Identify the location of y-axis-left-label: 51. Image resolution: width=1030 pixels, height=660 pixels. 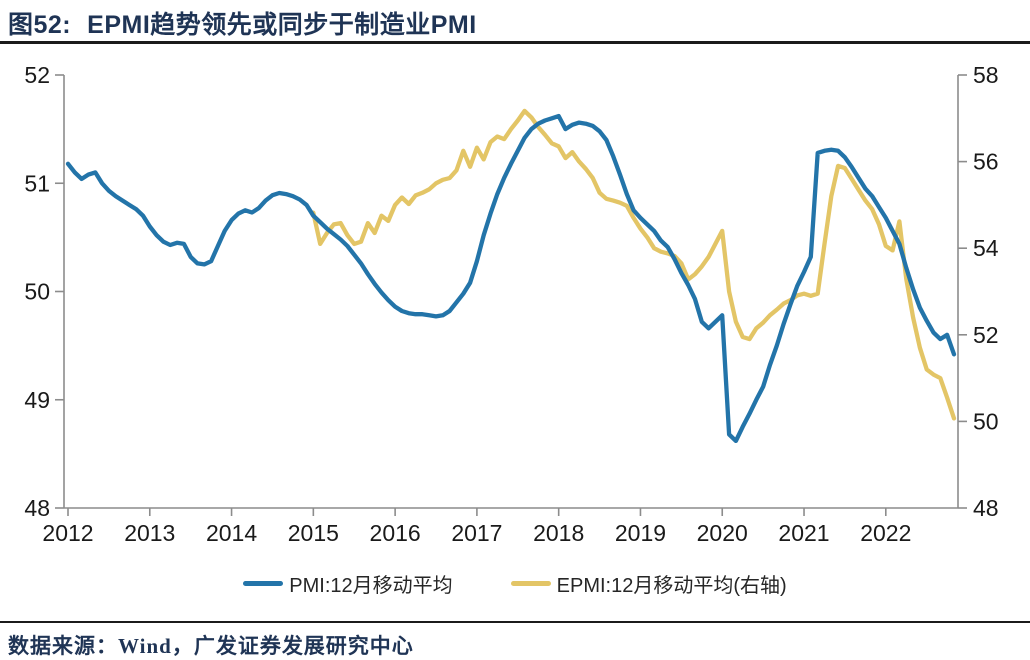
(37, 183).